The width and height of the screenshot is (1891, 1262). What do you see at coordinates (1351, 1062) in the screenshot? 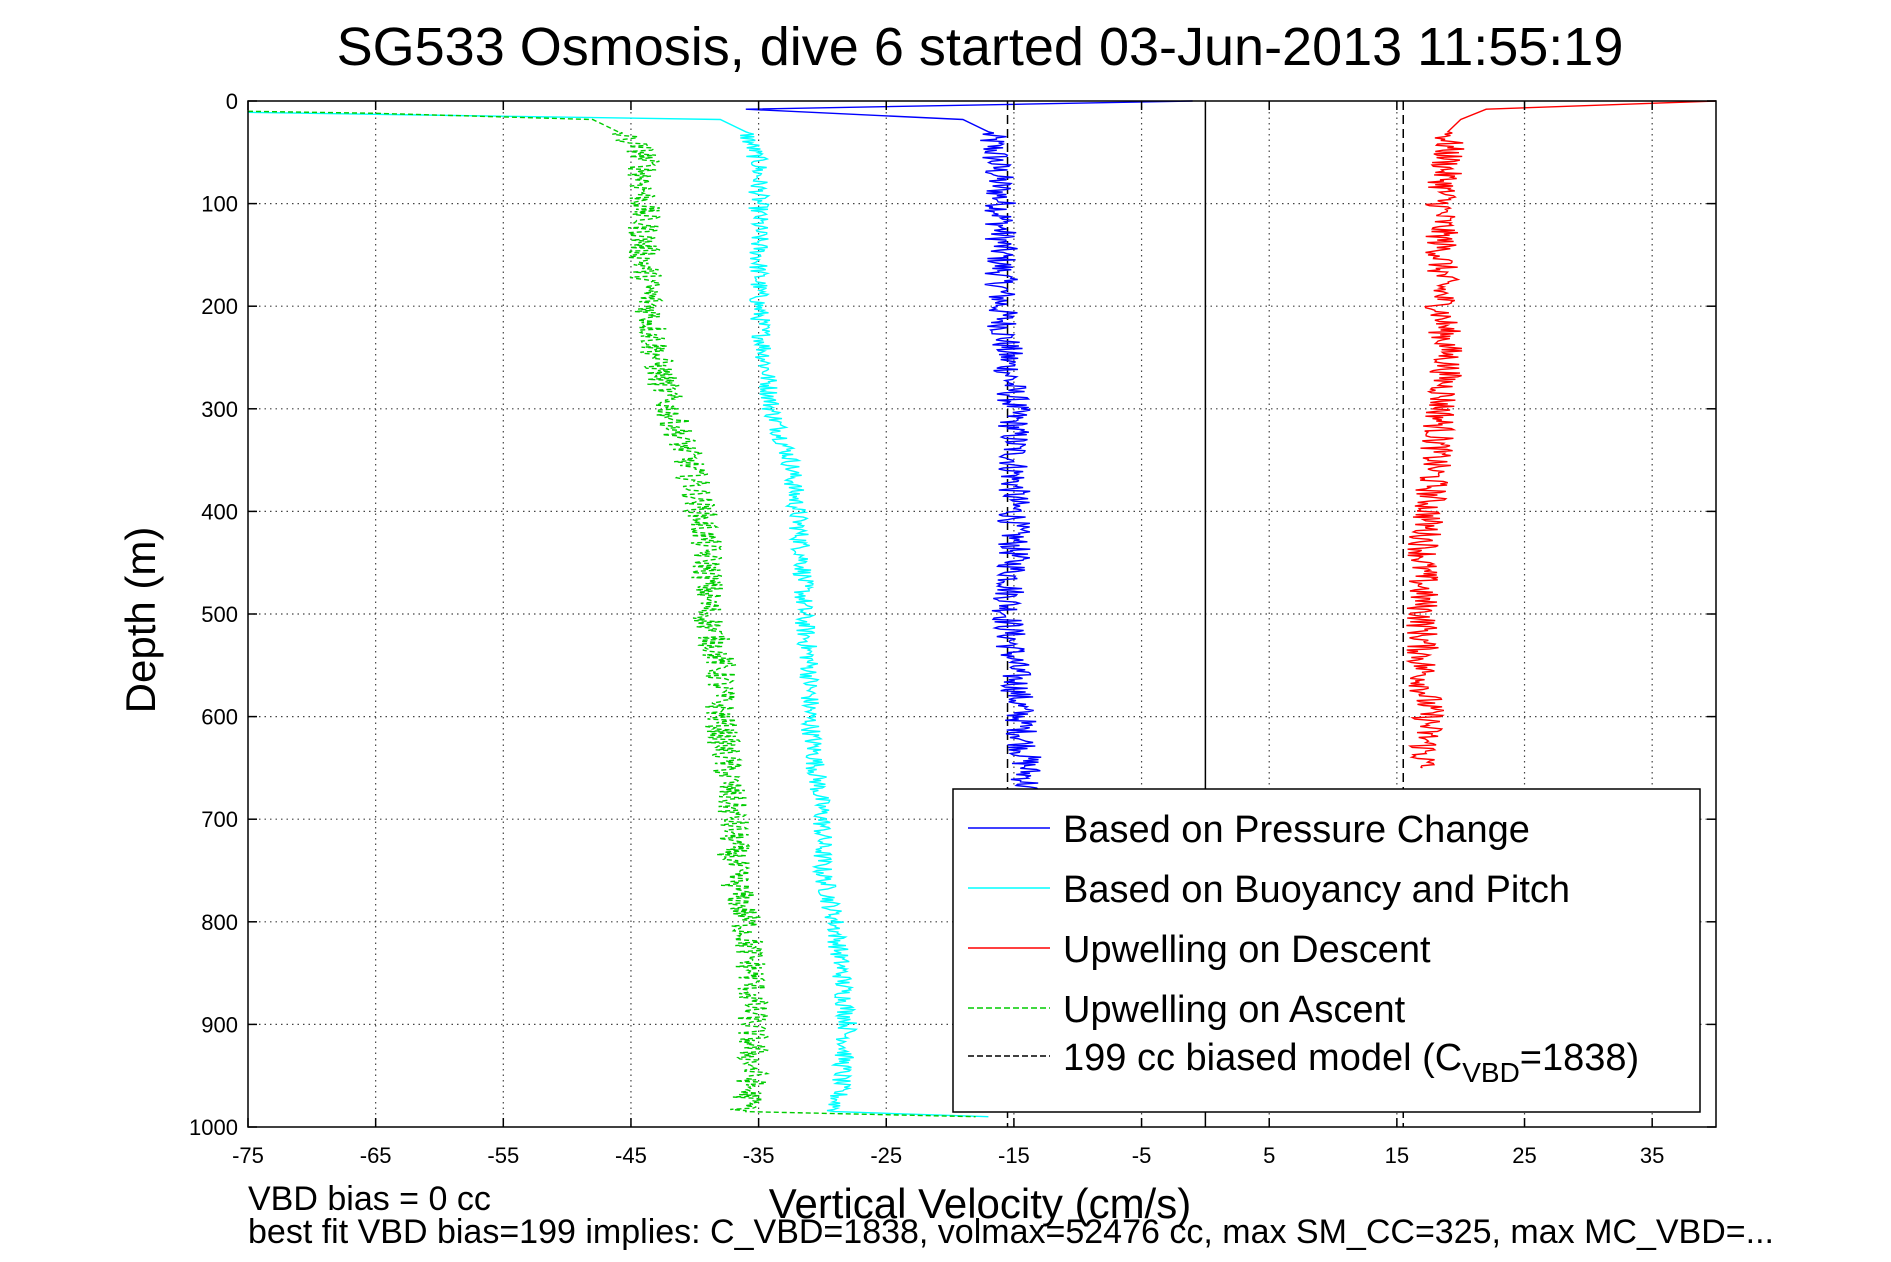
I see `legend-label: 199 cc biased model (CVBD=1838)` at bounding box center [1351, 1062].